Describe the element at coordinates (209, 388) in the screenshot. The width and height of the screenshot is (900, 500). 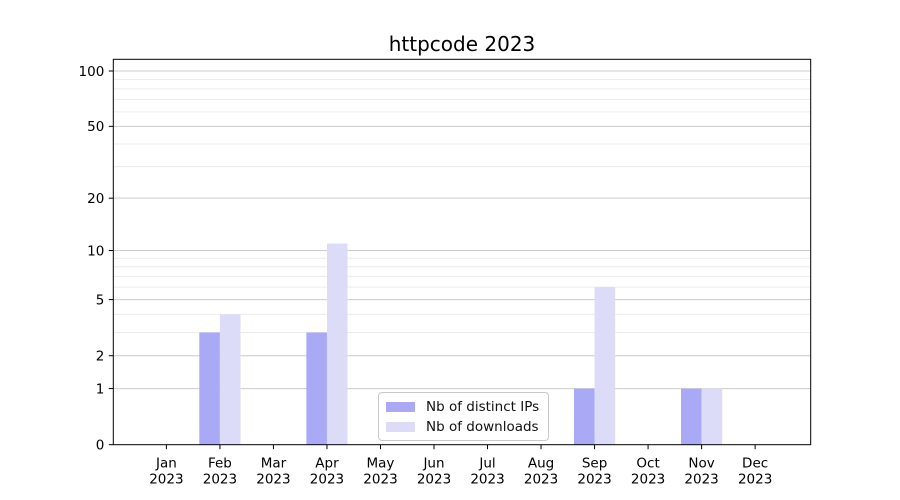
I see `bar-distinct-ips-feb` at that location.